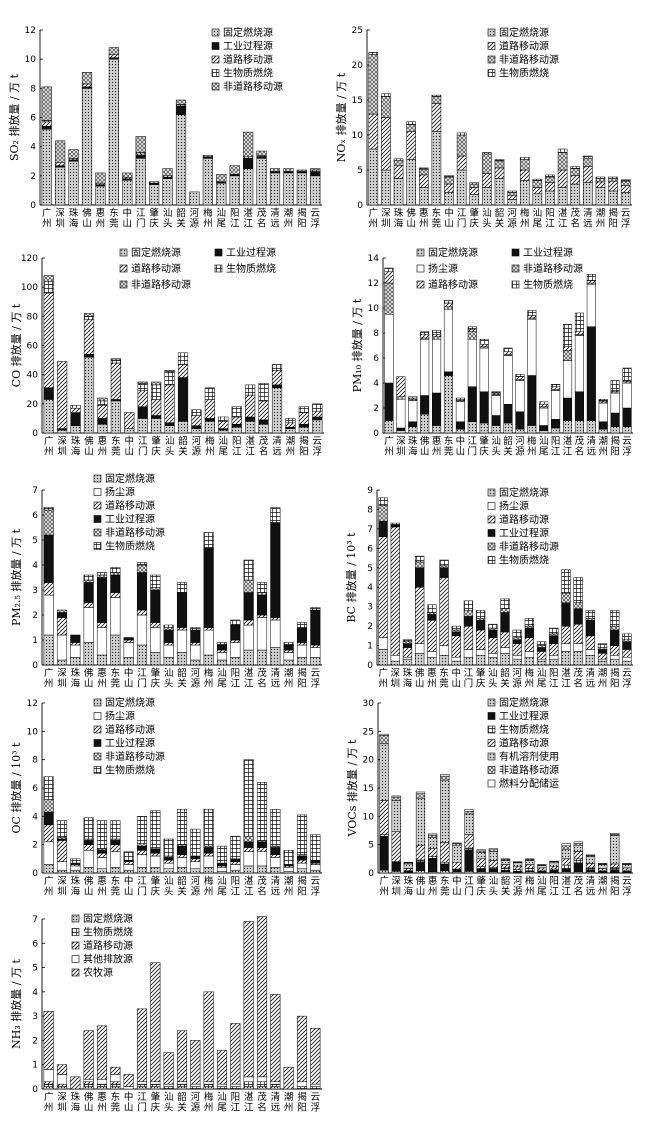 This screenshot has height=1128, width=650. What do you see at coordinates (384, 881) in the screenshot?
I see `x-tick-char: 广` at bounding box center [384, 881].